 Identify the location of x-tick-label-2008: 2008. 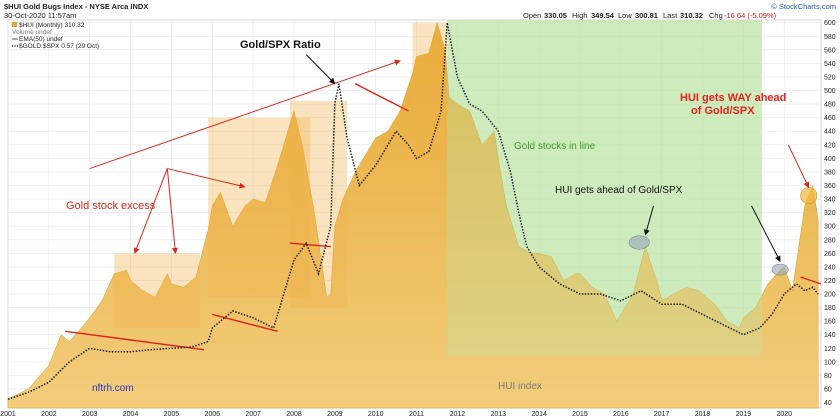
(294, 414).